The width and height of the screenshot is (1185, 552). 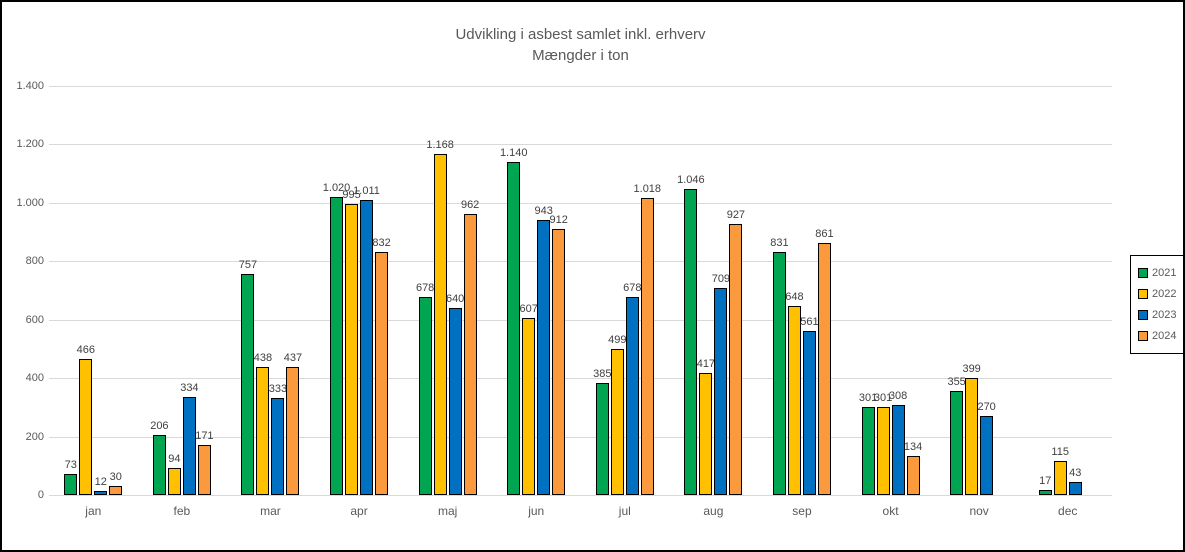 What do you see at coordinates (898, 450) in the screenshot?
I see `bar-2023-okt` at bounding box center [898, 450].